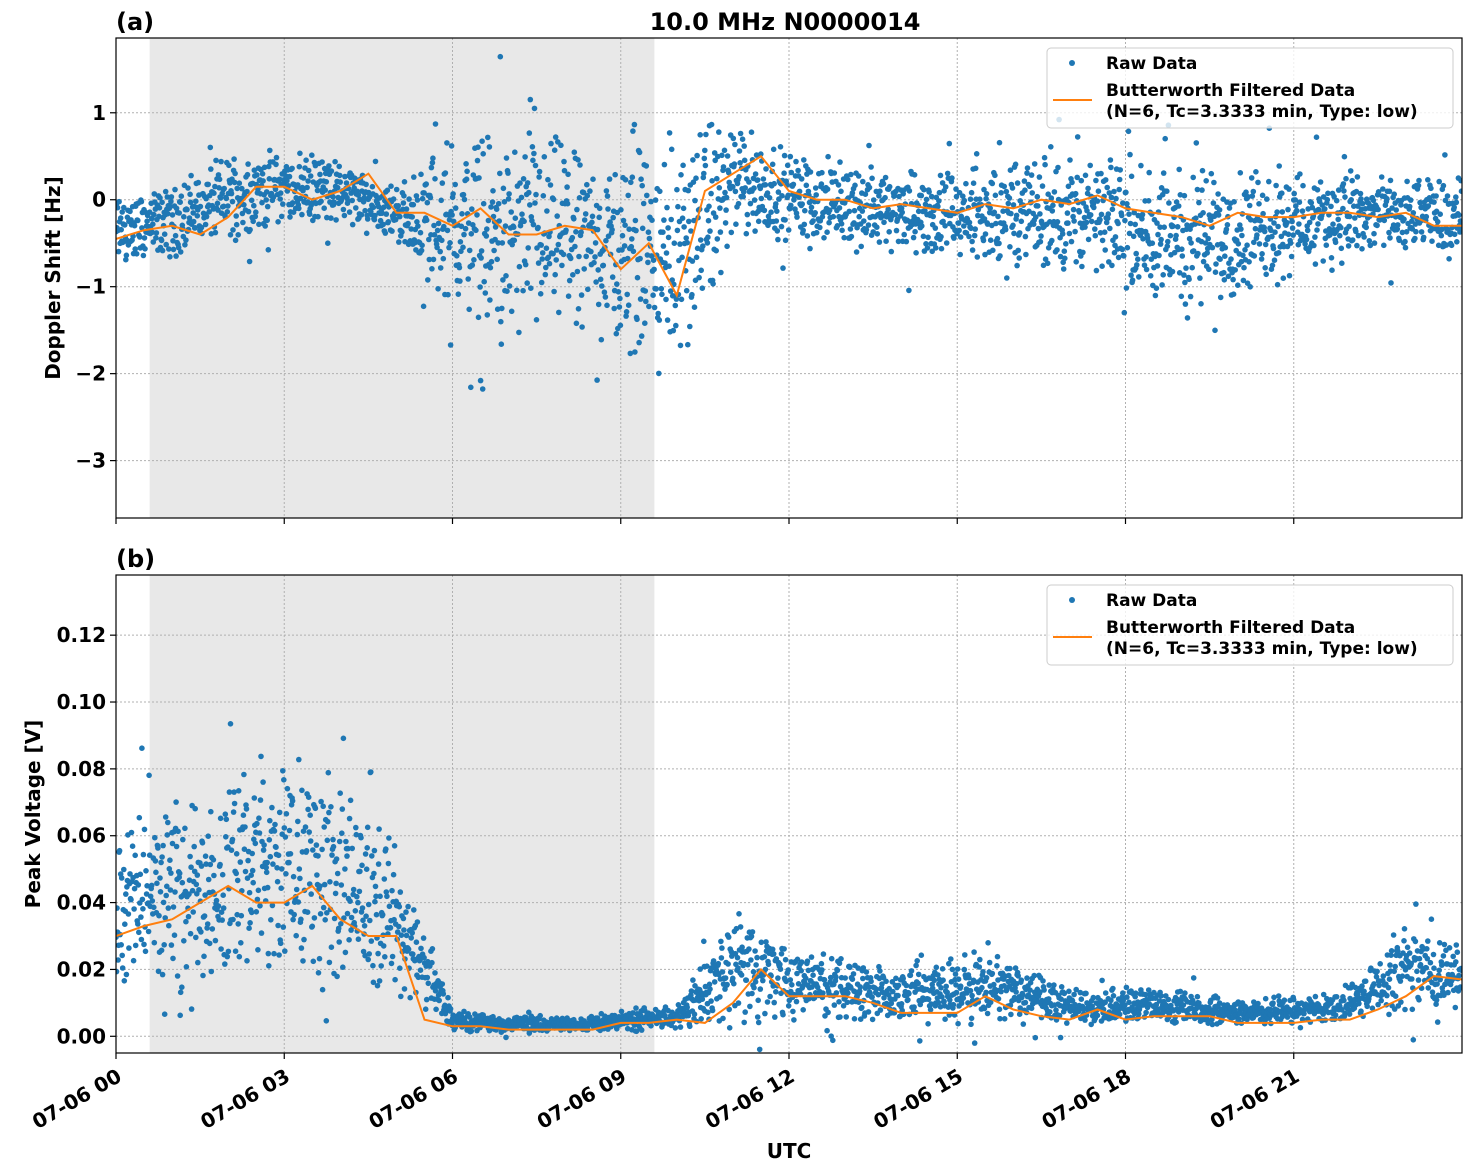 Image resolution: width=1471 pixels, height=1172 pixels. Describe the element at coordinates (99, 200) in the screenshot. I see `y-tick-label: 0` at that location.